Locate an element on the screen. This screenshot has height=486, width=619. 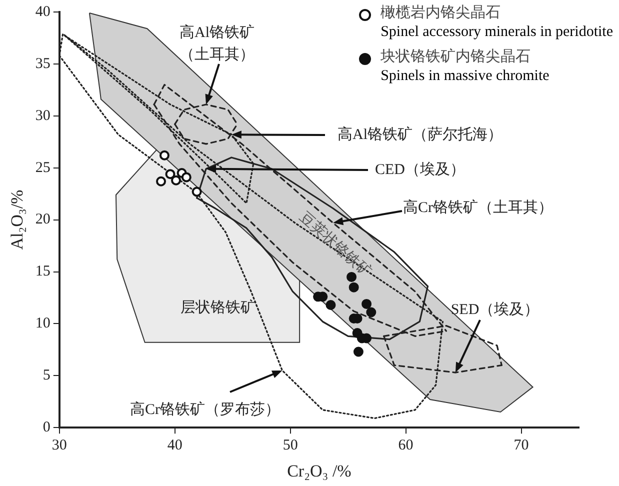
annotation: 层状铬铁矿 is located at coordinates (218, 307).